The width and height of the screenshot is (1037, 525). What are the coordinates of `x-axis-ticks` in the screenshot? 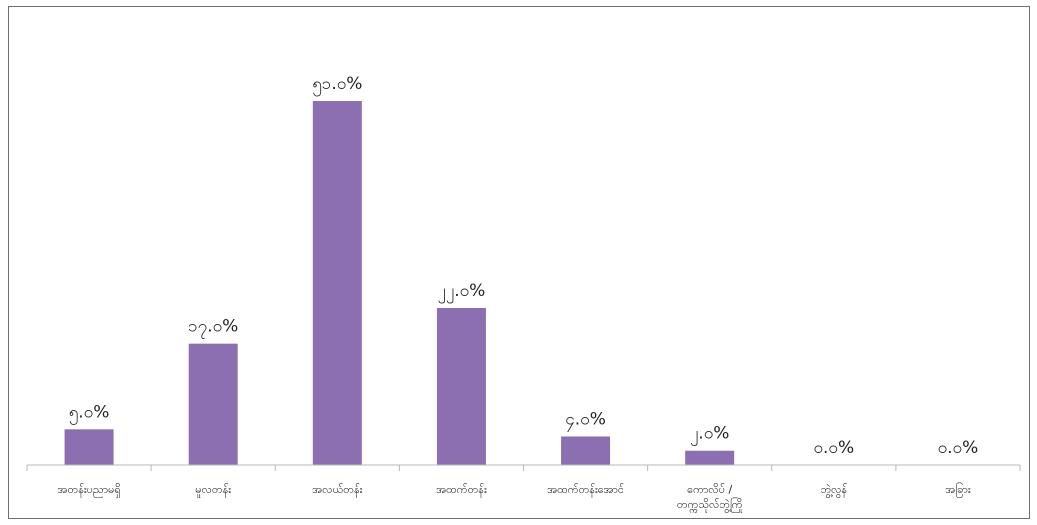 It's located at (523, 468).